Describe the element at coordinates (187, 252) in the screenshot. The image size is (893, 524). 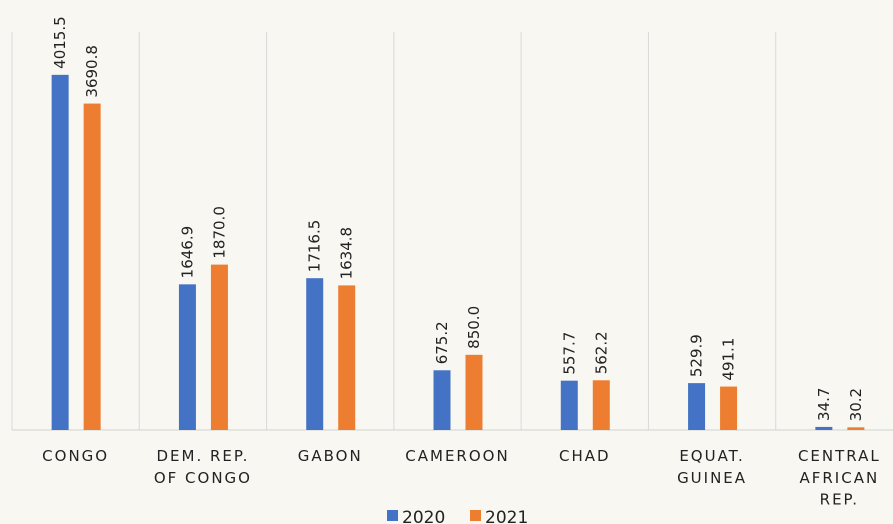
I see `data-label: 1646.9` at that location.